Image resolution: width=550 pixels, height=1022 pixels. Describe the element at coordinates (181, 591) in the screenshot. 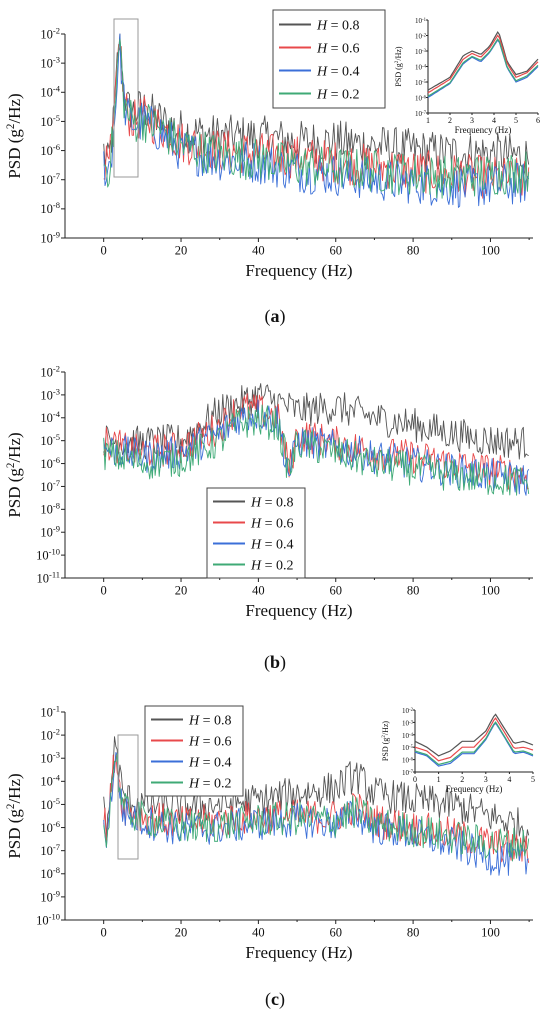

I see `x-tick-label: 20` at that location.